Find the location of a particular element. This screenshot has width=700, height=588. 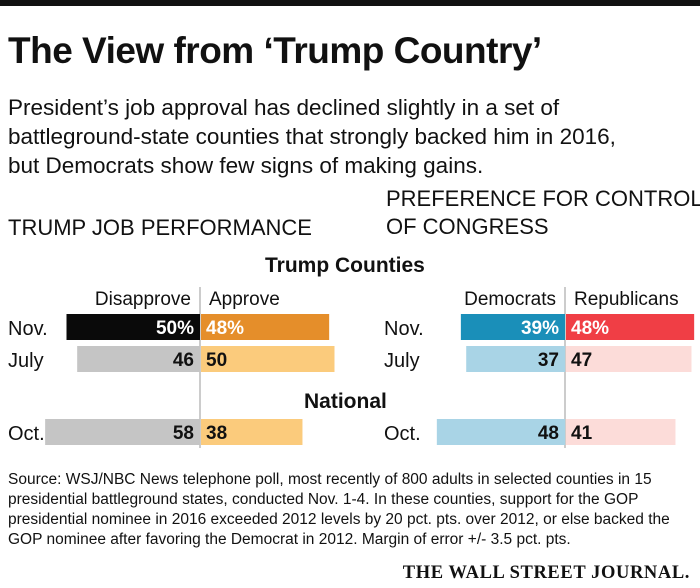

congress-value-label: 47 is located at coordinates (581, 360).